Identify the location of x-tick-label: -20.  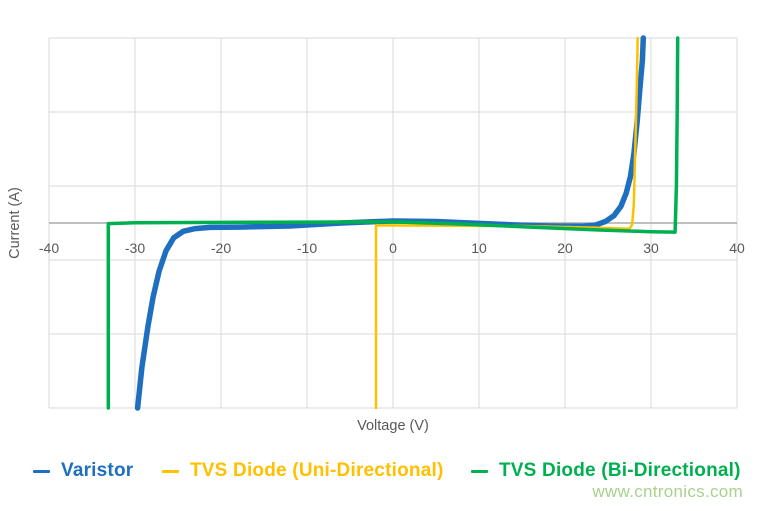
(221, 248).